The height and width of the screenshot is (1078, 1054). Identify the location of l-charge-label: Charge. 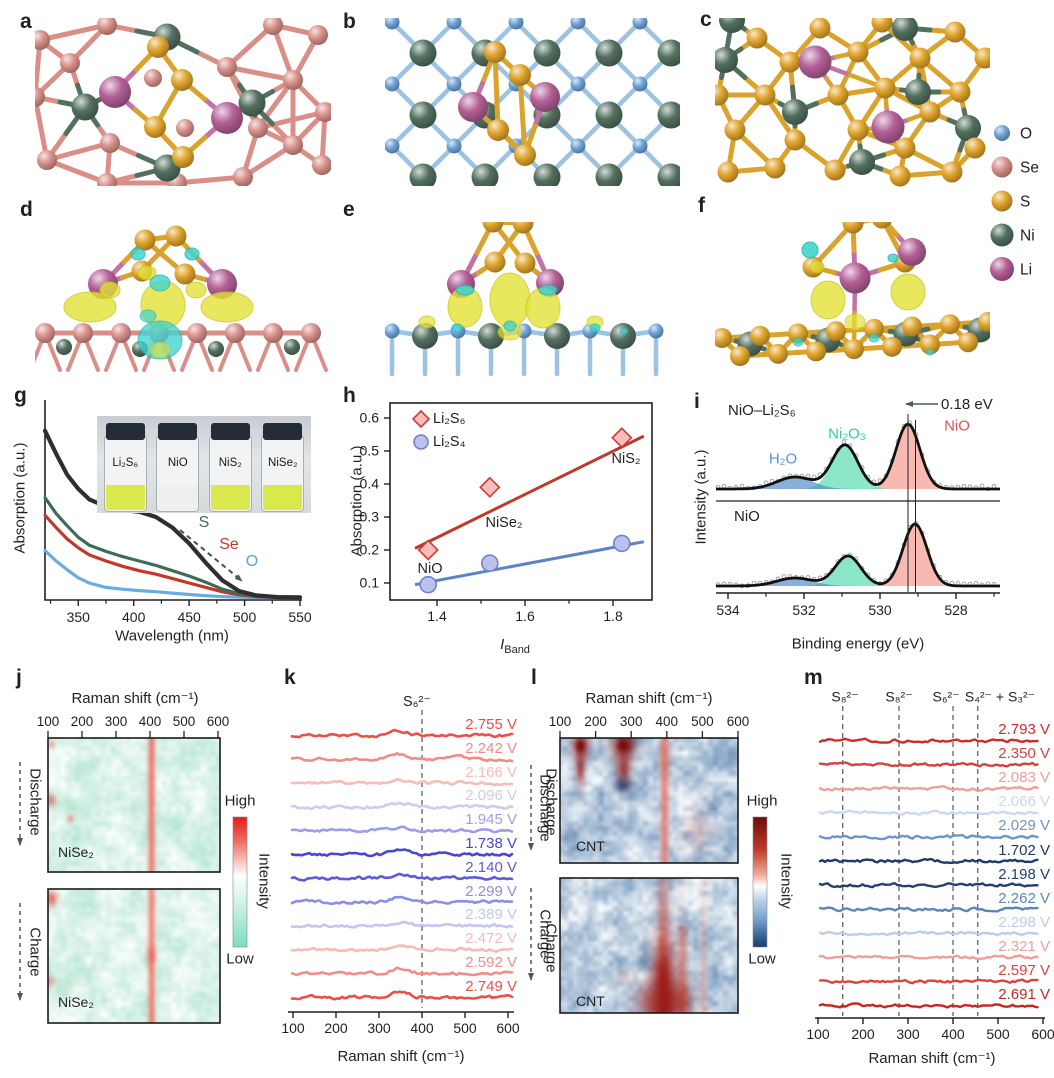
(551, 948).